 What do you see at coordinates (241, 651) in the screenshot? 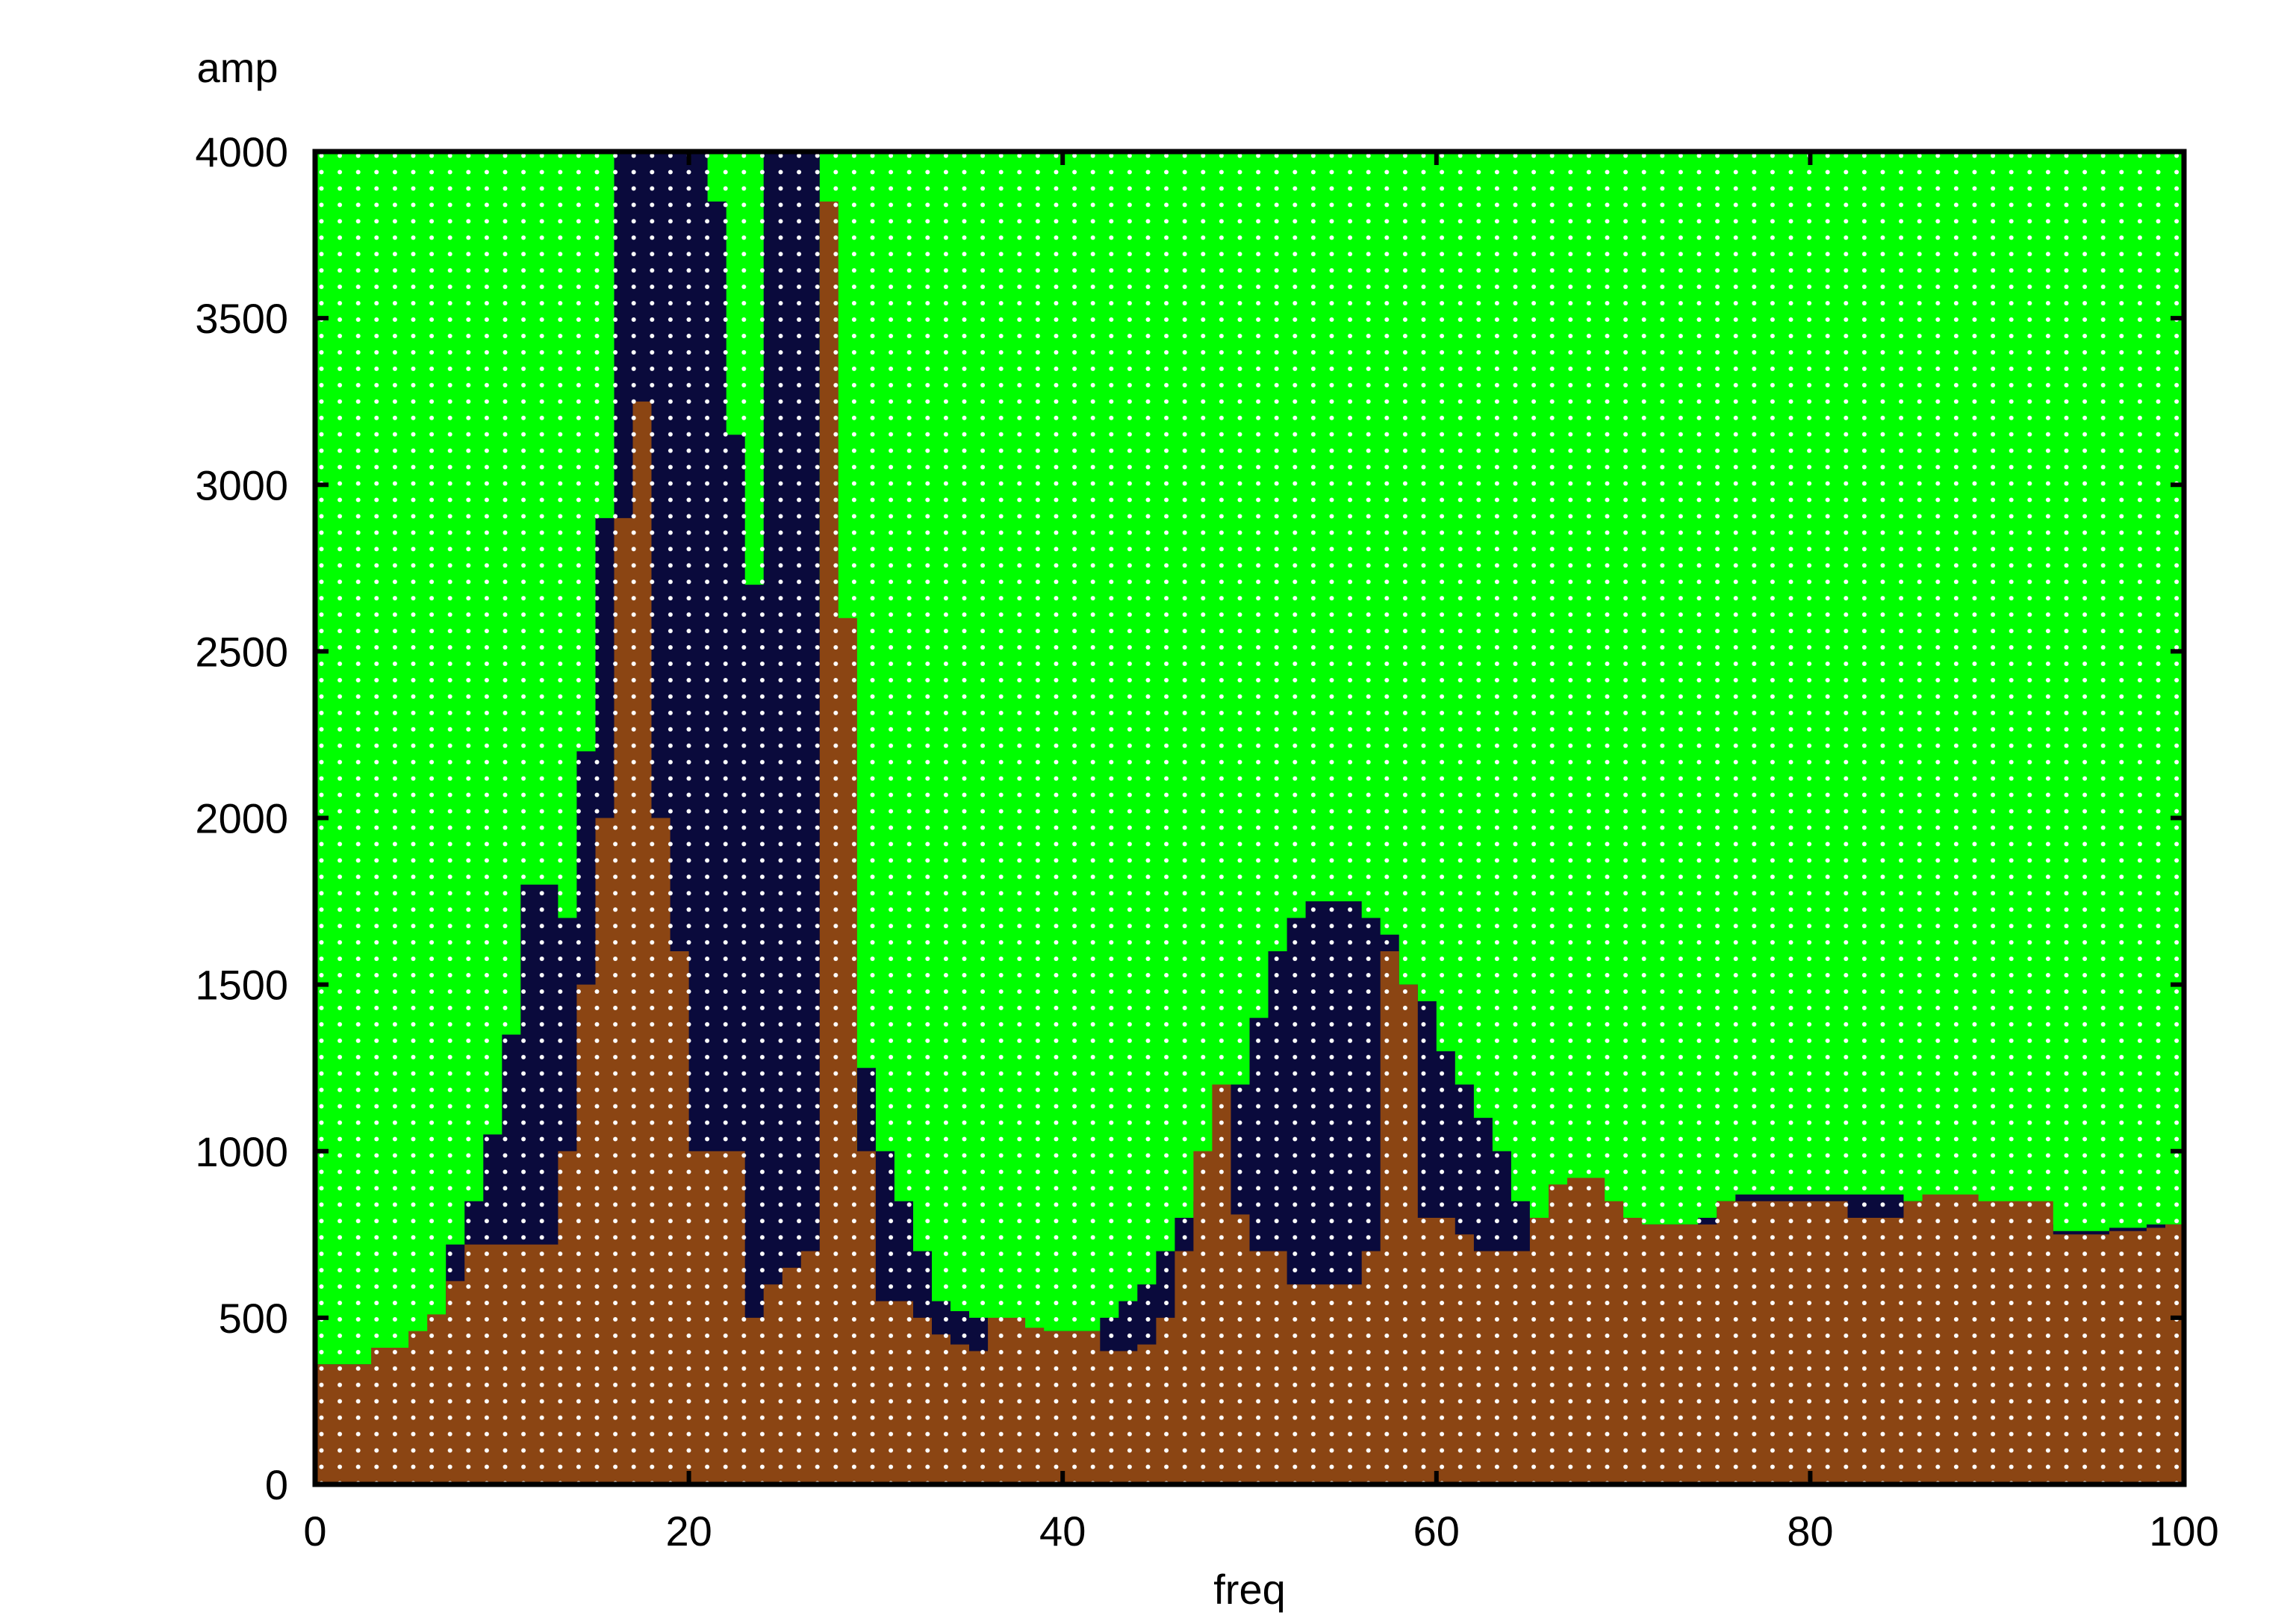
I see `y-tick-label: 2500` at bounding box center [241, 651].